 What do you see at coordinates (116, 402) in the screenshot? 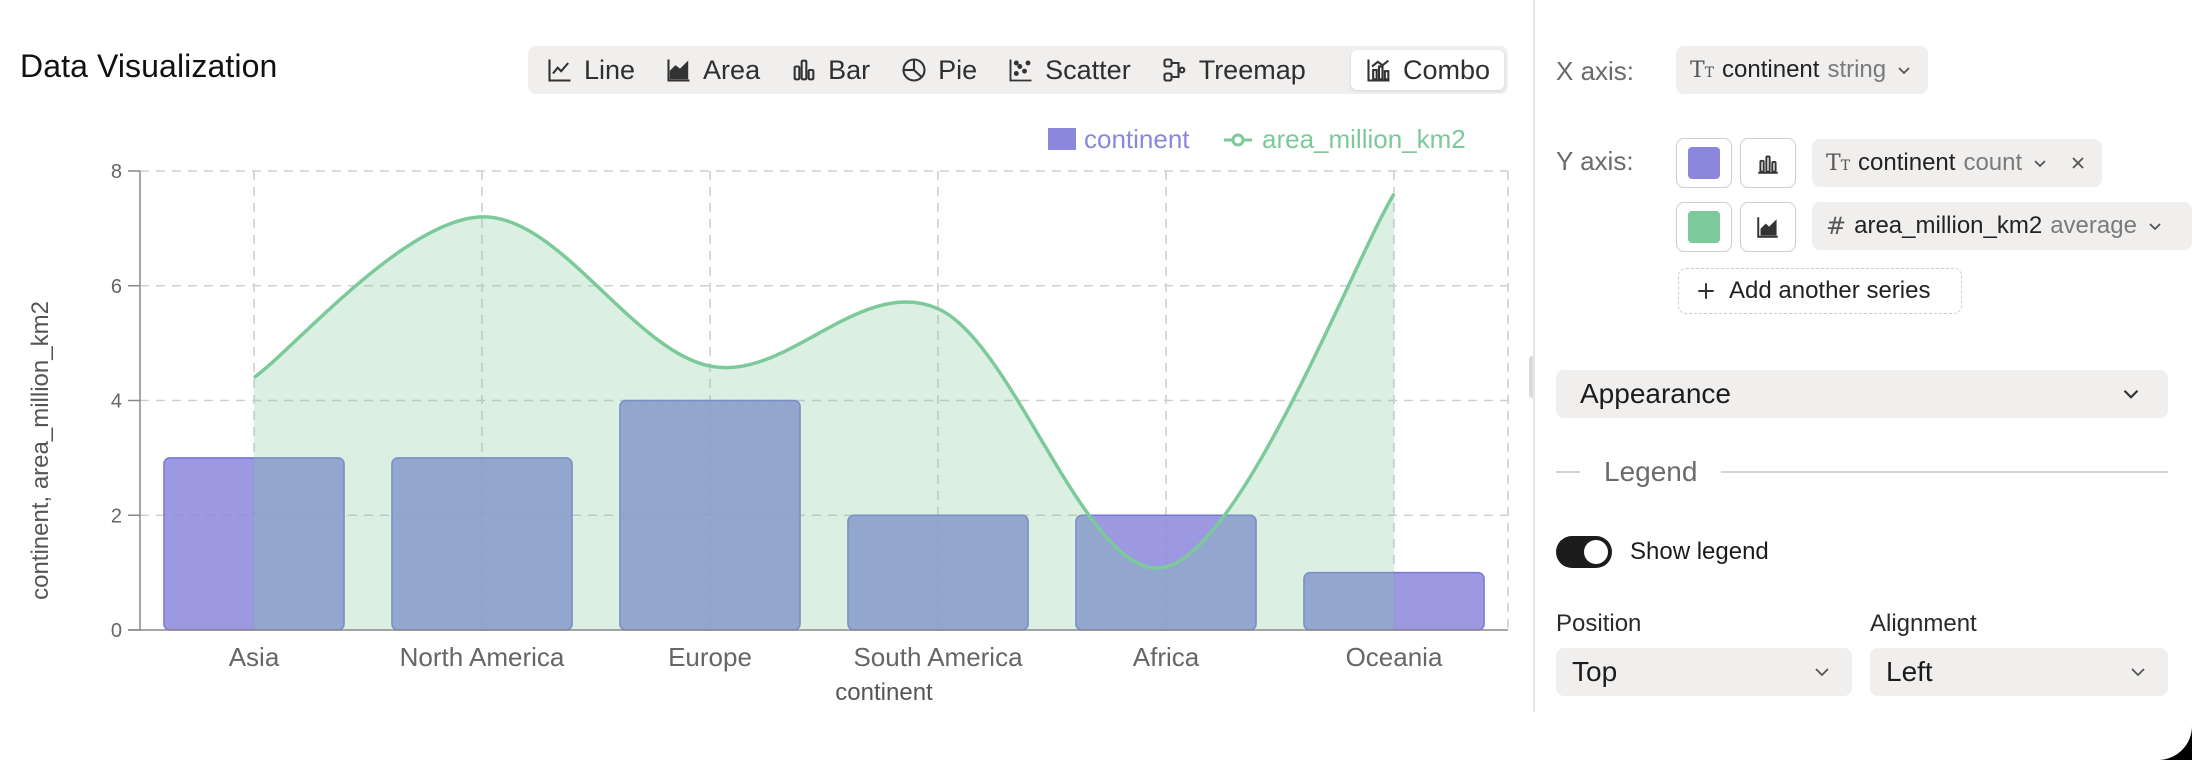
I see `y-tick-label: 4` at bounding box center [116, 402].